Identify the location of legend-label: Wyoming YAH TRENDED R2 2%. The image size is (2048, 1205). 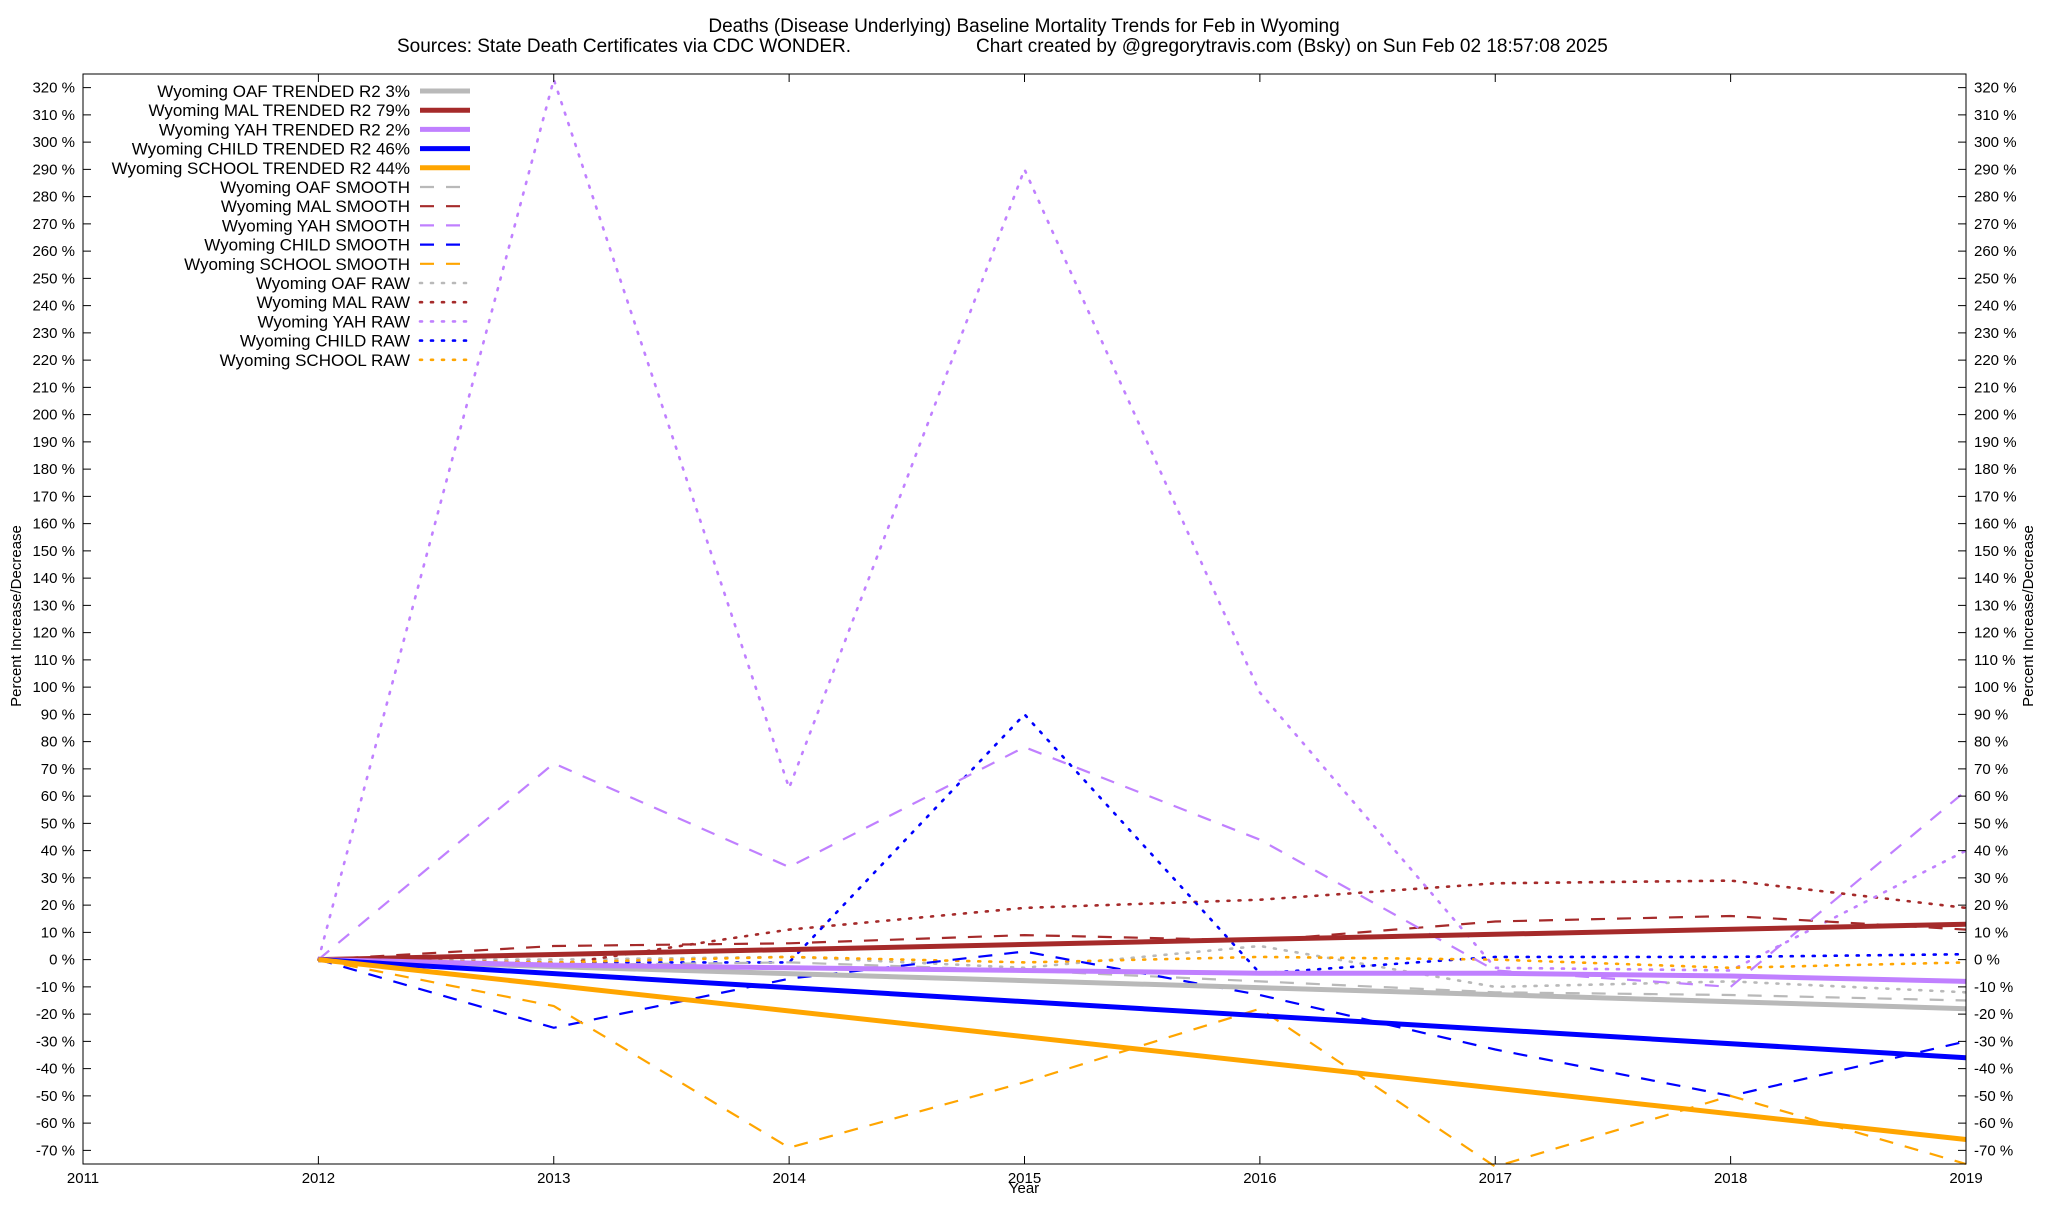
(284, 129).